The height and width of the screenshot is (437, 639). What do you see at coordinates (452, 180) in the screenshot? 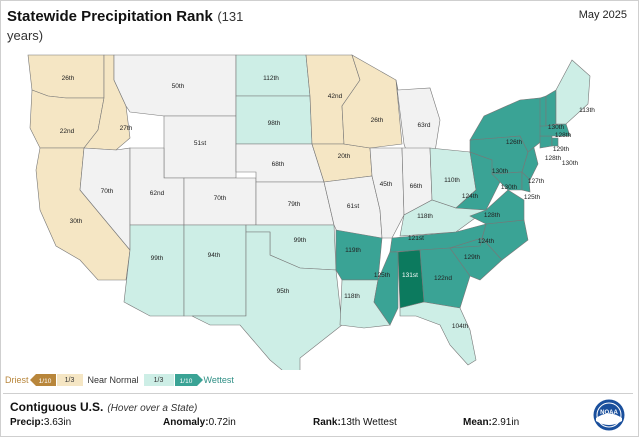
I see `state-rank-label-oh: 110th` at bounding box center [452, 180].